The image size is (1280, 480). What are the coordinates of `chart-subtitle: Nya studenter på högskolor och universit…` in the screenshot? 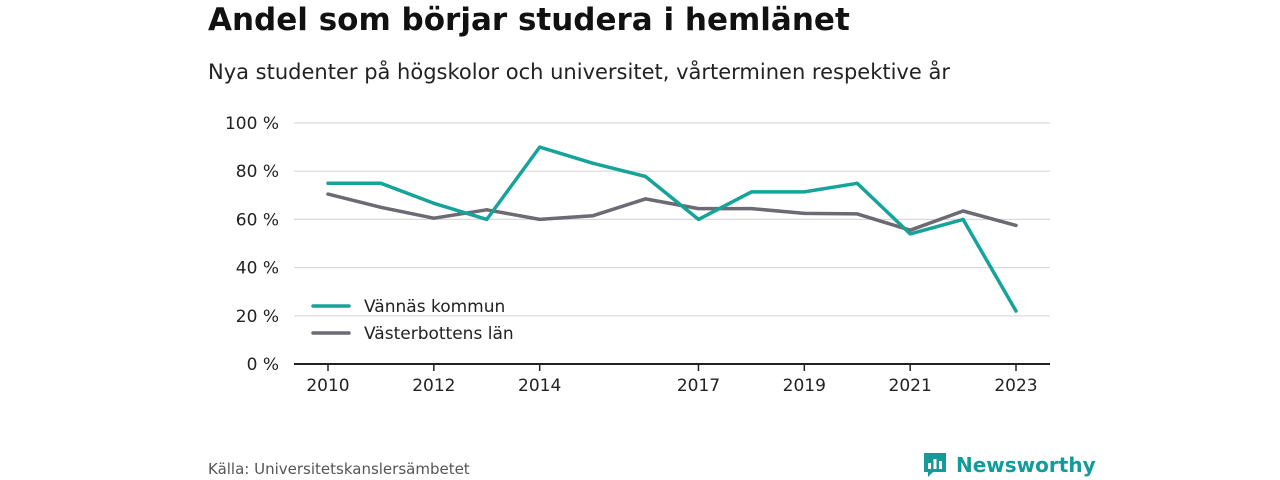 It's located at (579, 72).